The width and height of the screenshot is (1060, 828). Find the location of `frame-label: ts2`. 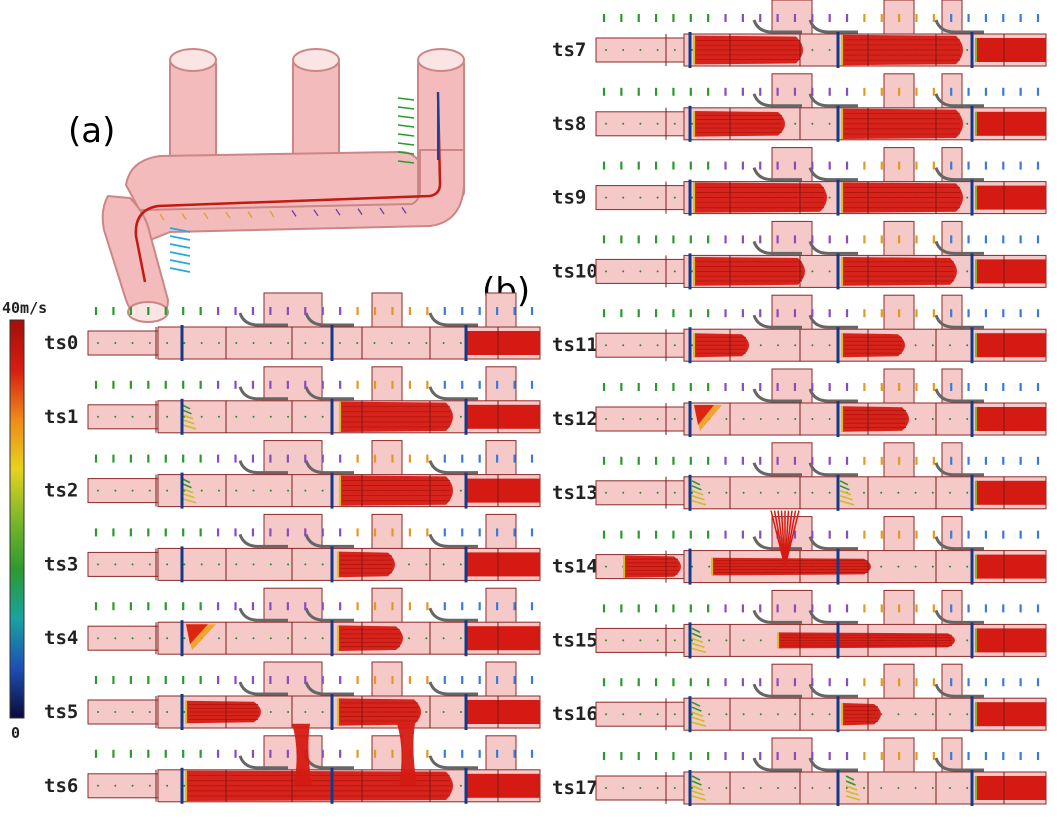

frame-label: ts2 is located at coordinates (61, 491).